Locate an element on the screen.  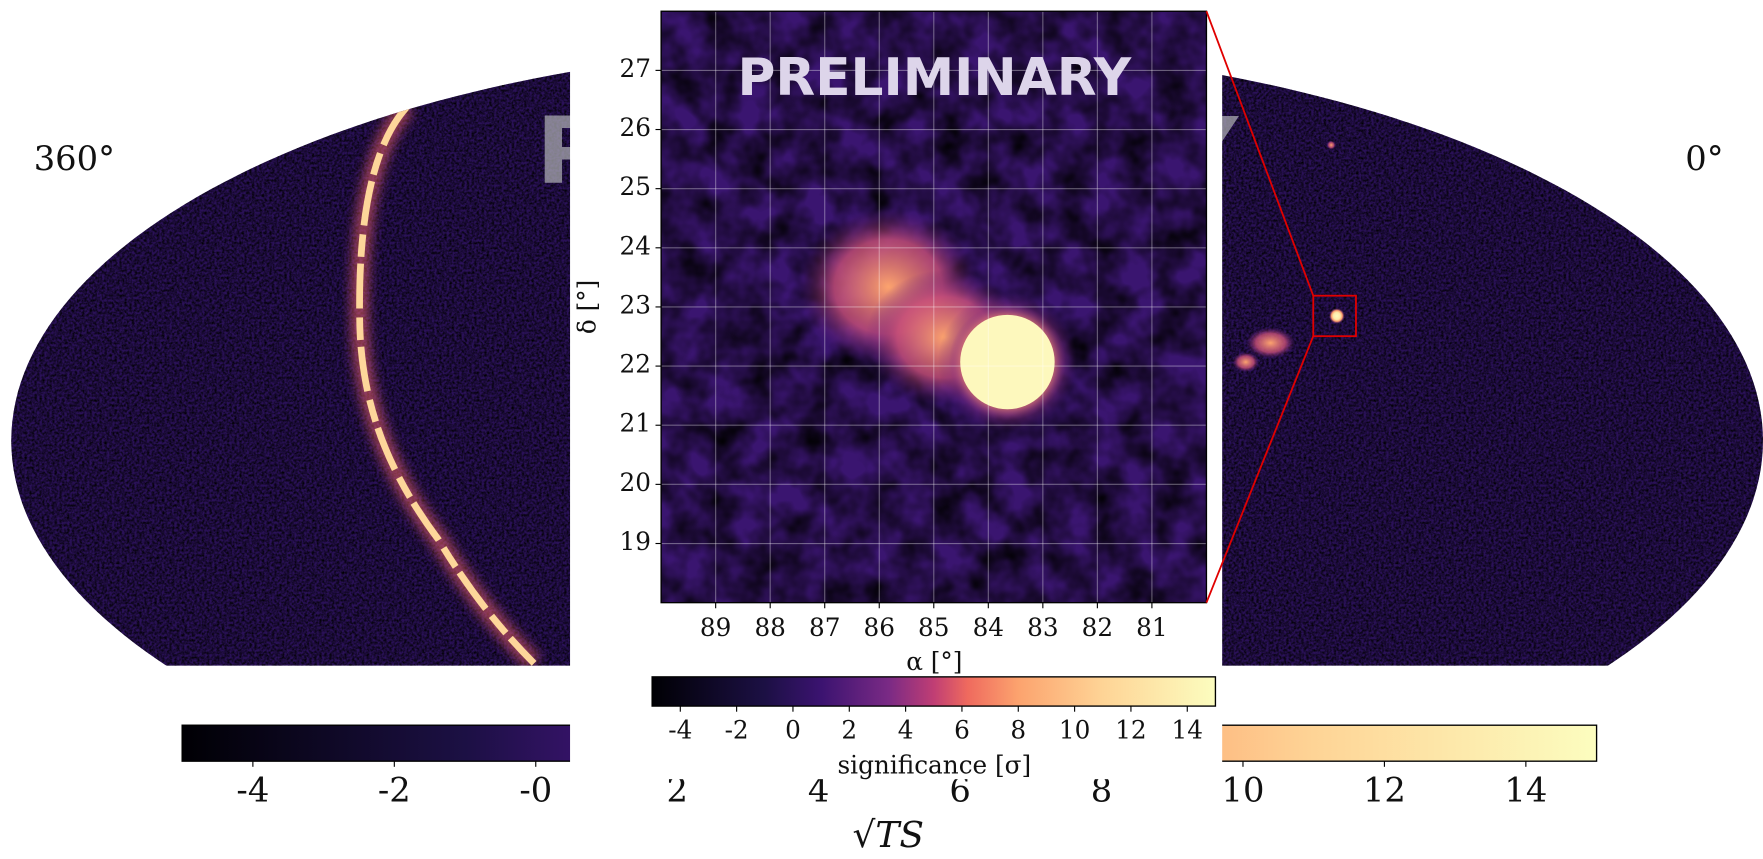
colorbar-tick-label: 0 is located at coordinates (793, 729).